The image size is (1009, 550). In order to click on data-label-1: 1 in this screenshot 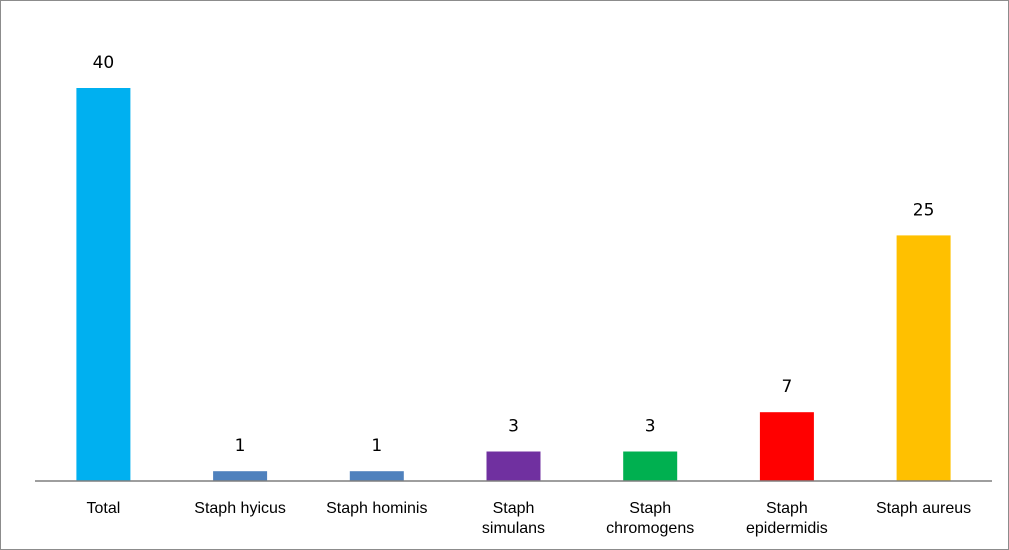, I will do `click(240, 446)`.